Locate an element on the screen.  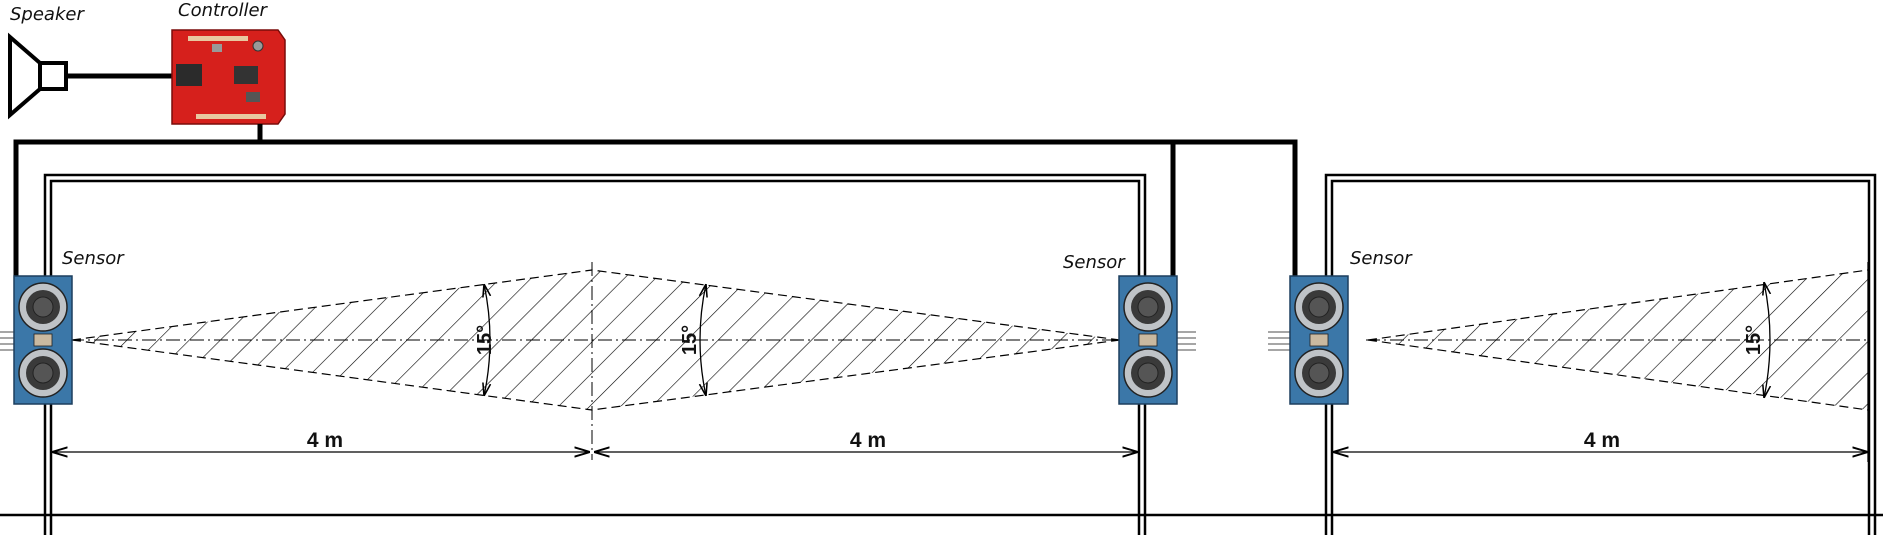
sensor-right-label: Sensor is located at coordinates (1381, 258).